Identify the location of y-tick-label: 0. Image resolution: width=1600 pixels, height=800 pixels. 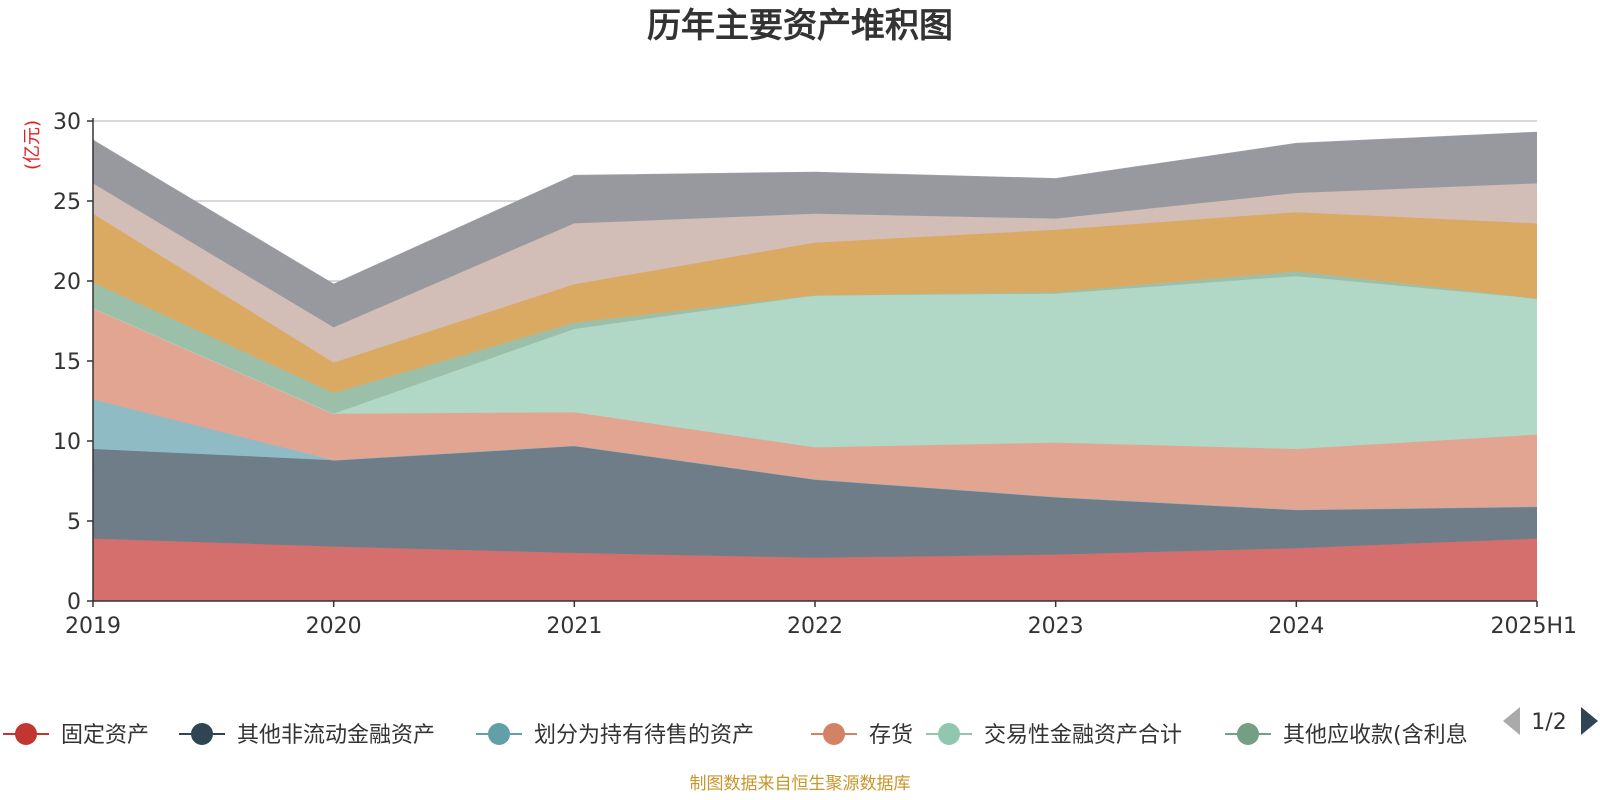
(74, 602).